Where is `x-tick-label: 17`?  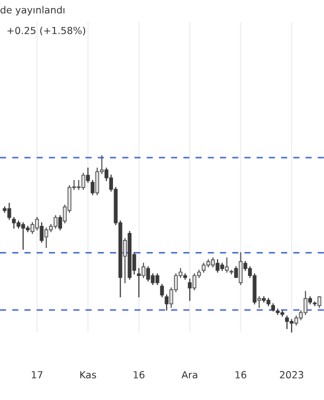
x-tick-label: 17 is located at coordinates (37, 374).